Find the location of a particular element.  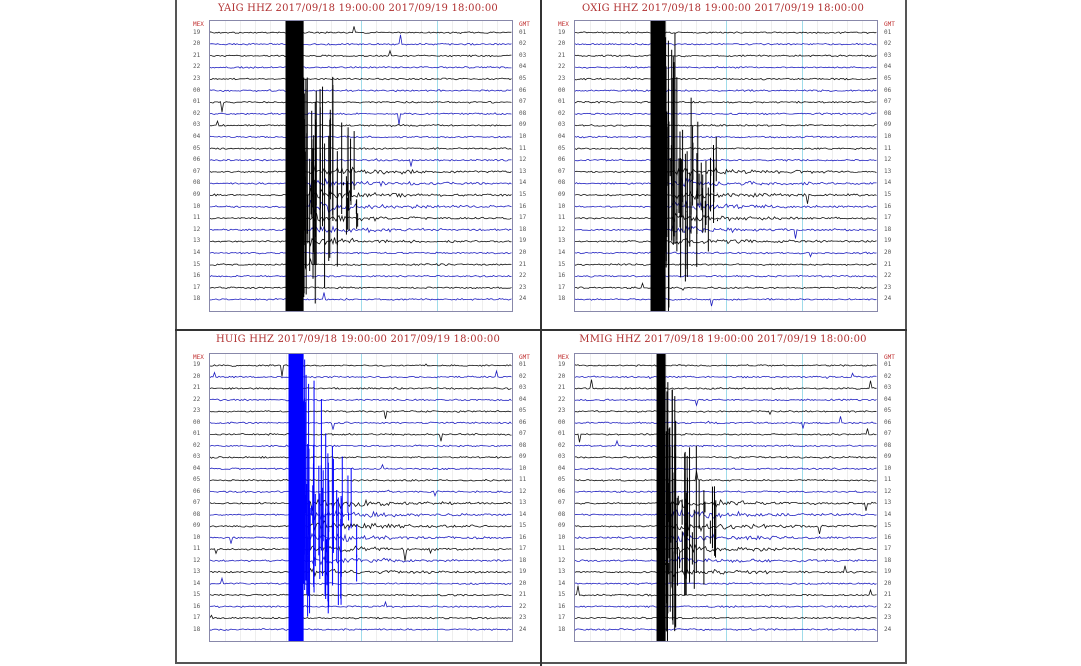

left-axis-label: 12 is located at coordinates (562, 560).